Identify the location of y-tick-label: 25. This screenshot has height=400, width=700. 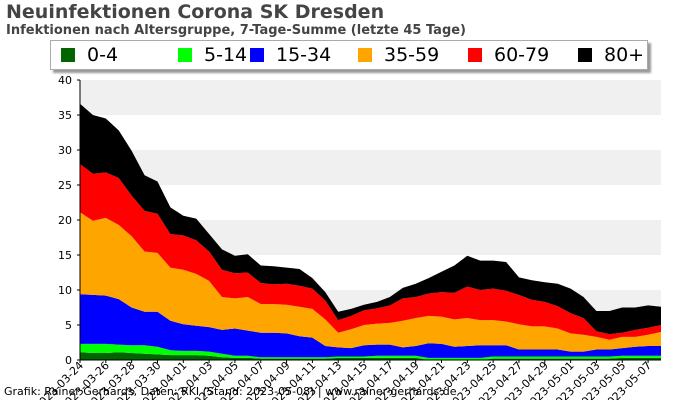
(65, 185).